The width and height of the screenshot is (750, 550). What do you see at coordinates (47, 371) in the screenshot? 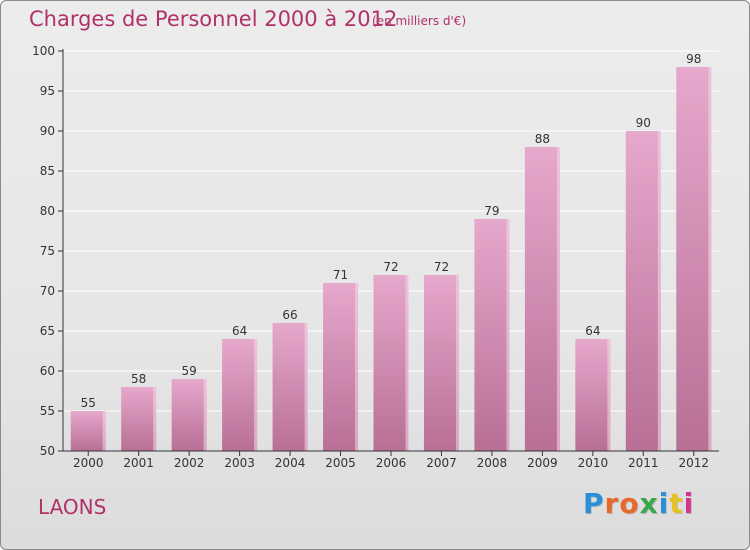
I see `y-tick-label: 60` at bounding box center [47, 371].